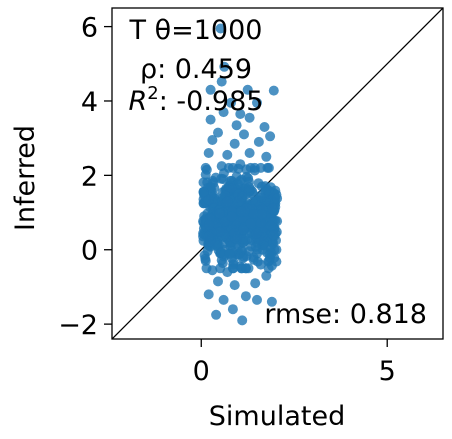  What do you see at coordinates (89, 102) in the screenshot?
I see `y-tick-label: 4` at bounding box center [89, 102].